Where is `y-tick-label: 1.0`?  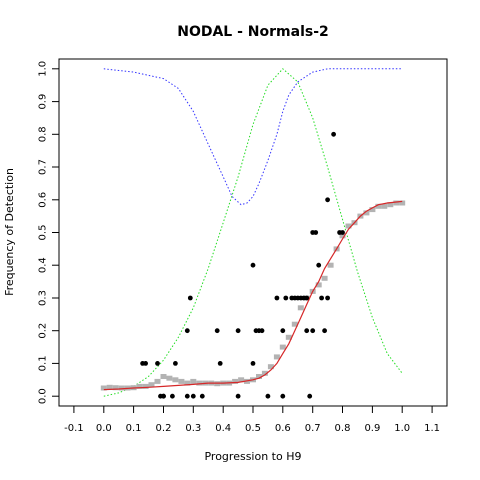 y-tick-label: 1.0 is located at coordinates (43, 69).